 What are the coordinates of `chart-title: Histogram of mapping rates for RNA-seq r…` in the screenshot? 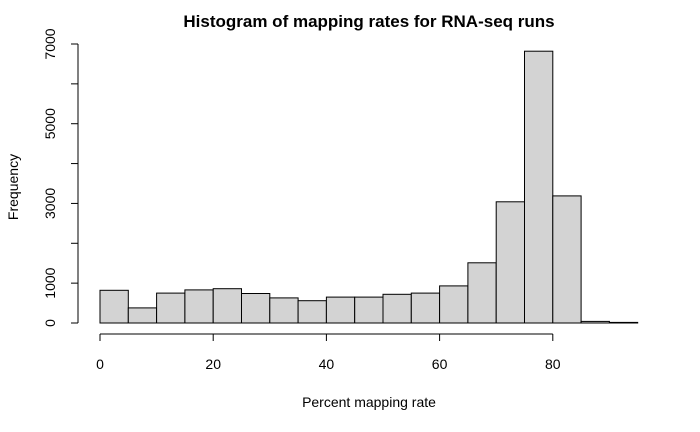 It's located at (368, 21).